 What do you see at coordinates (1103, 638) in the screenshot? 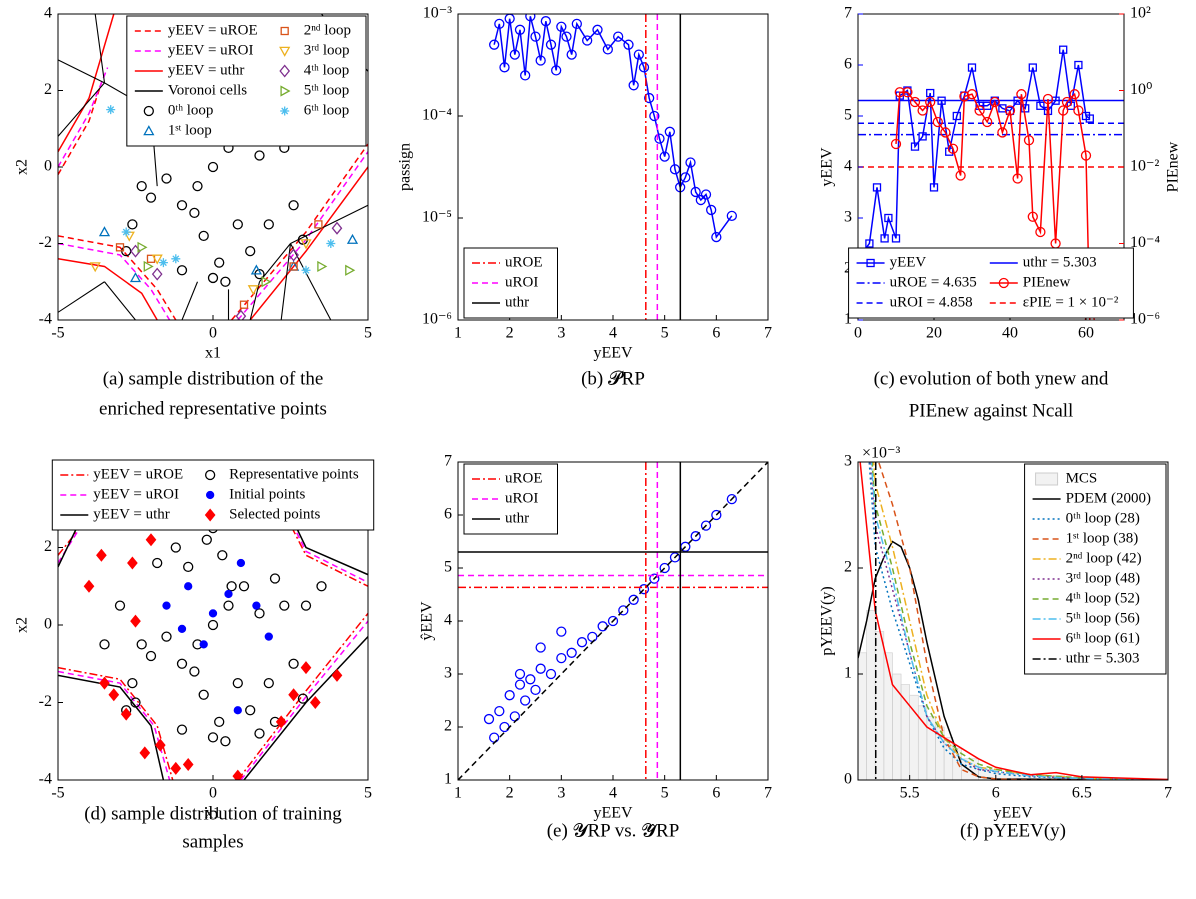
I see `legend-label: 6ᵗʰ loop (61)` at bounding box center [1103, 638].